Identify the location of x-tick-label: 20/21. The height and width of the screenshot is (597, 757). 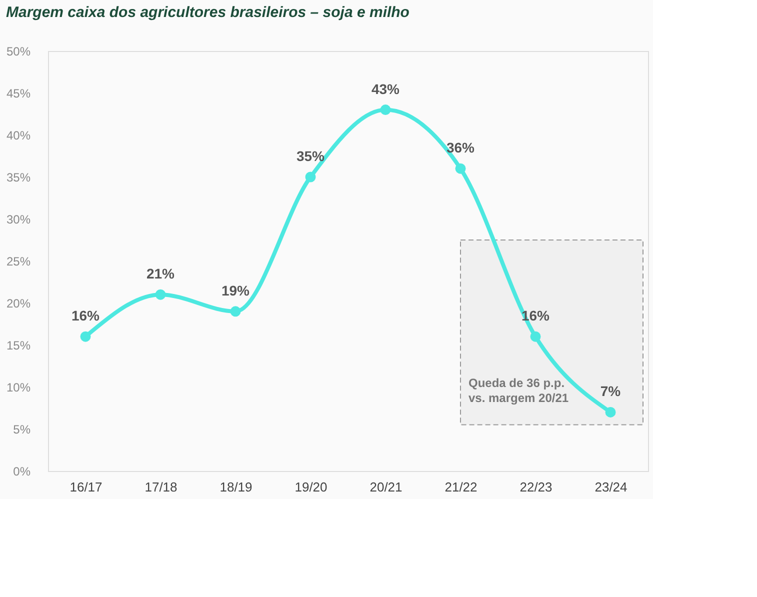
(386, 487).